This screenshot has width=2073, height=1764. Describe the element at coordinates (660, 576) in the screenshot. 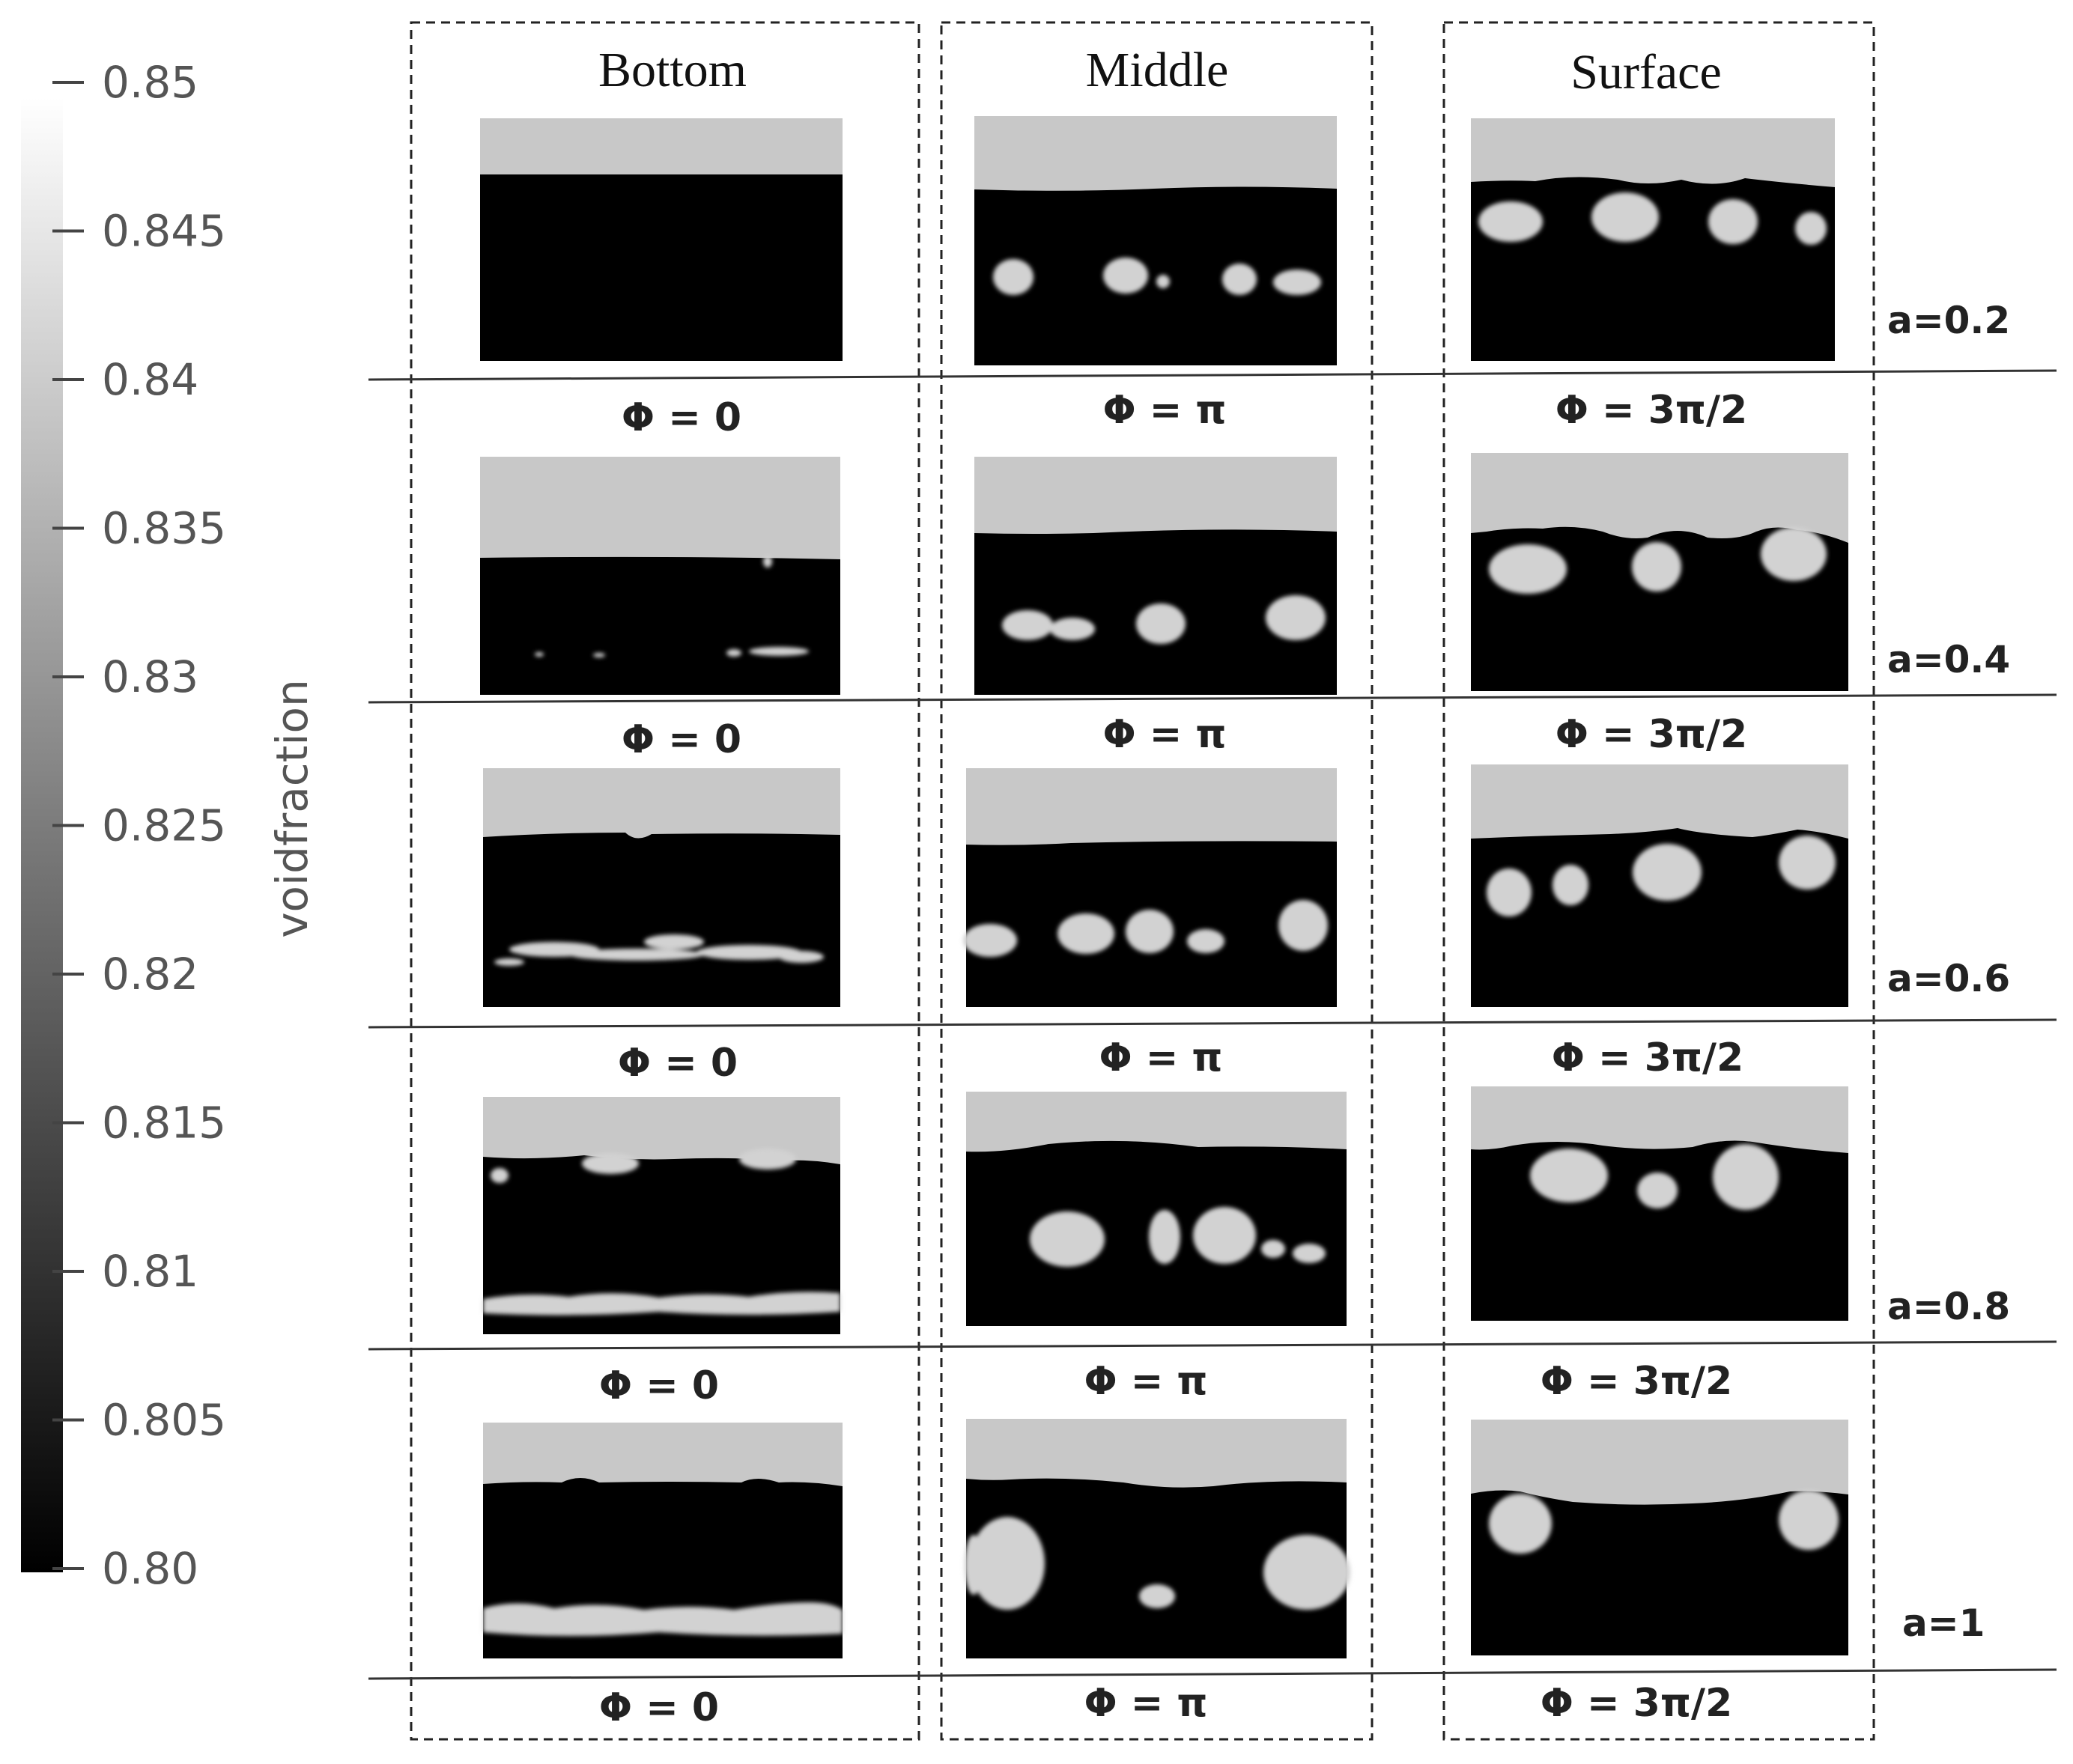

I see `panel-row2-bottom` at that location.